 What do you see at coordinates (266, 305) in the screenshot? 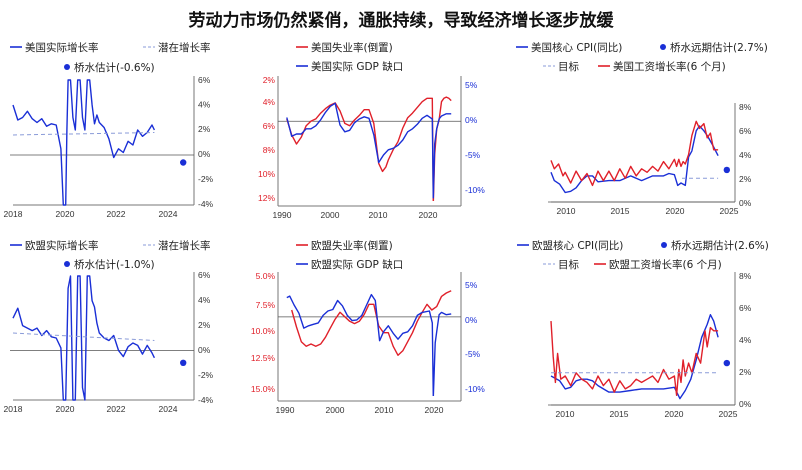
I see `y-left-tick-label: 7.5%` at bounding box center [266, 305].